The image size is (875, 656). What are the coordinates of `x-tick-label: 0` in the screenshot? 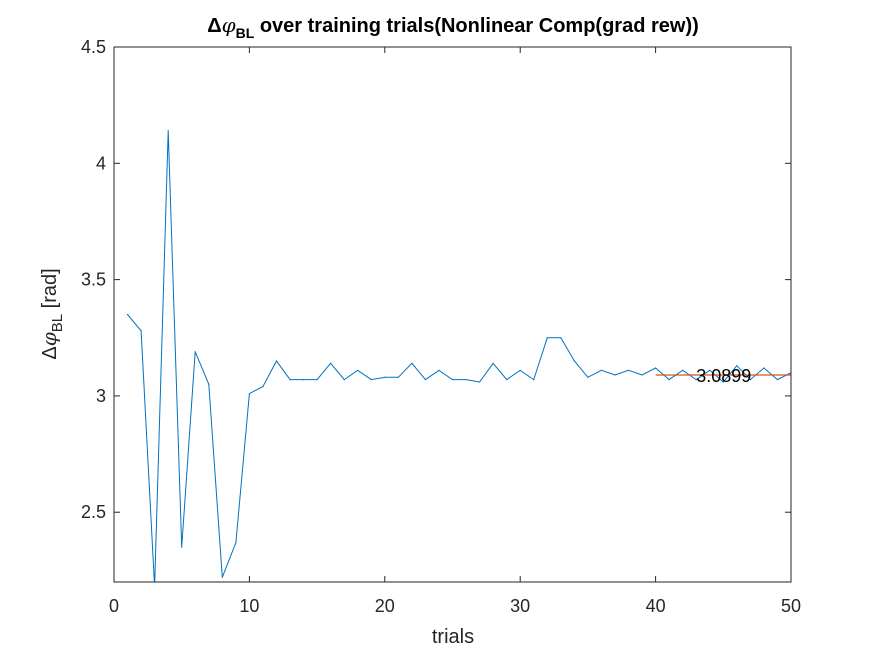 It's located at (114, 606).